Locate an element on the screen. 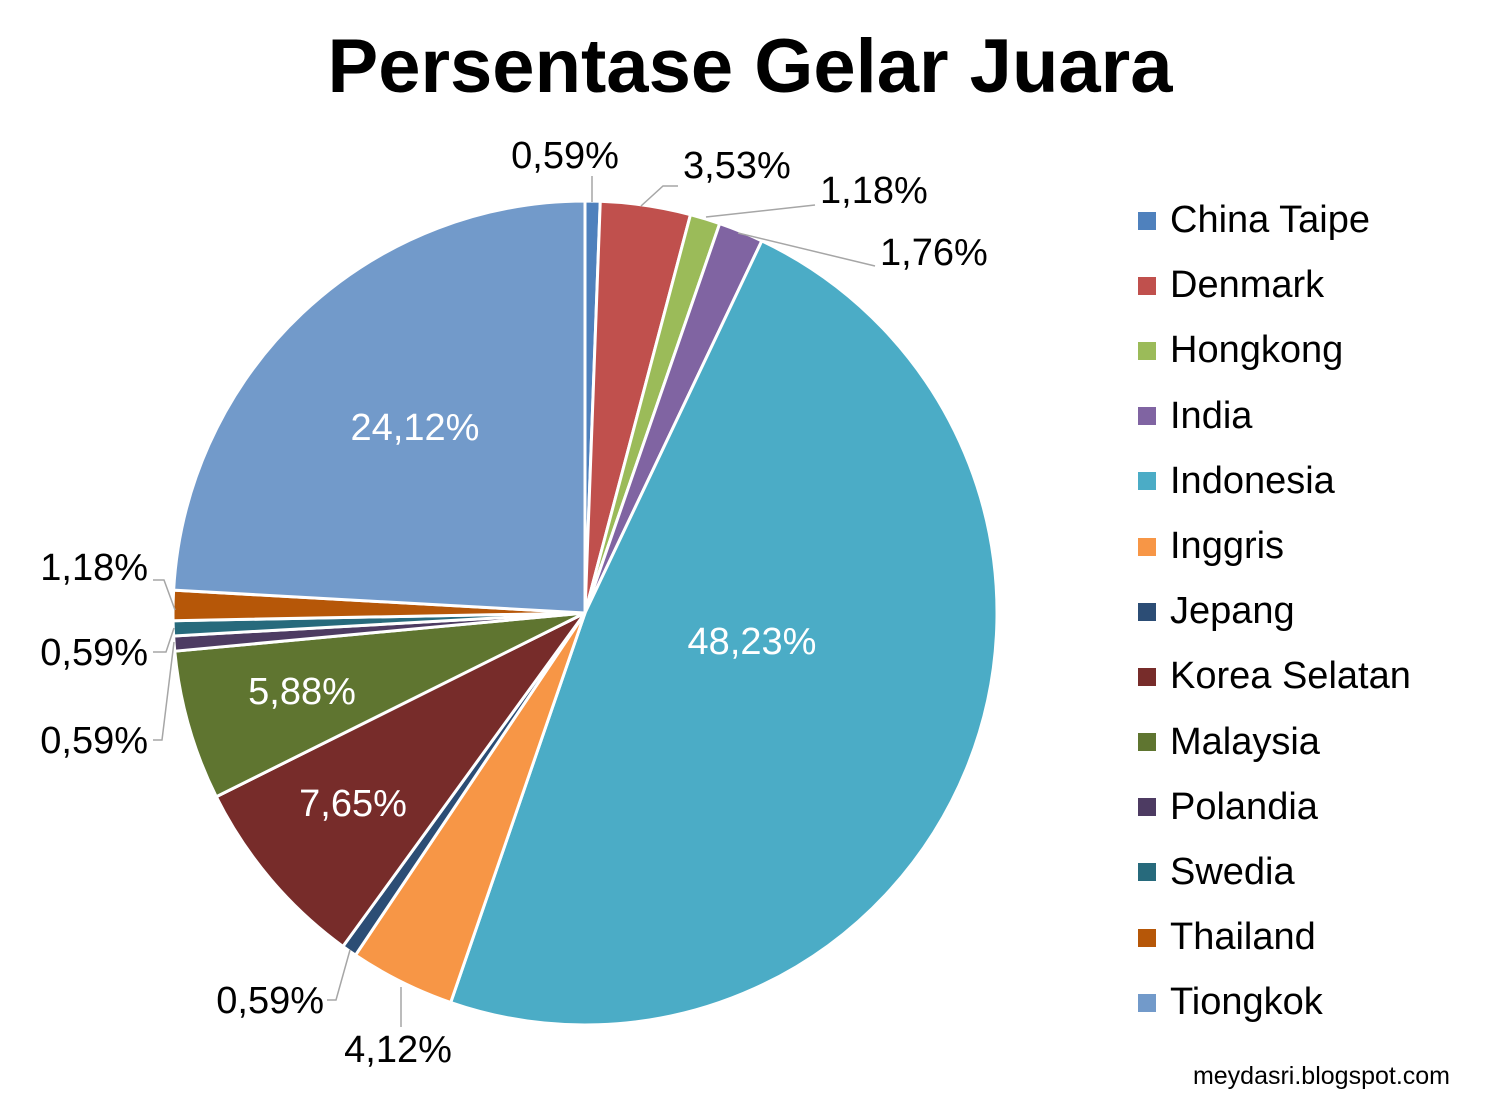  legend-label-china-taipe: China Taipe is located at coordinates (1270, 220).